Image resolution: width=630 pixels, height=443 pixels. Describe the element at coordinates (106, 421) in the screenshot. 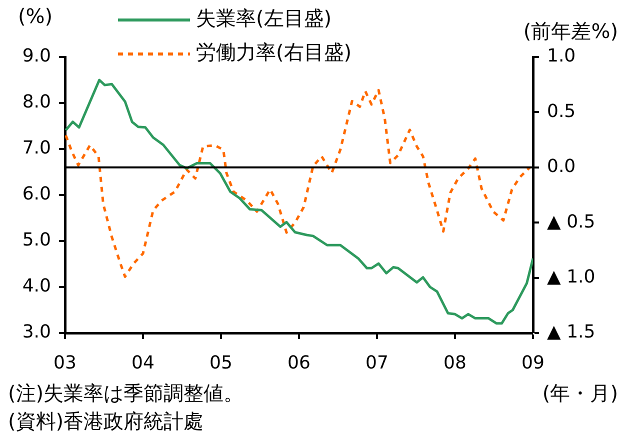

I see `text: (資料)香港政府統計處` at that location.